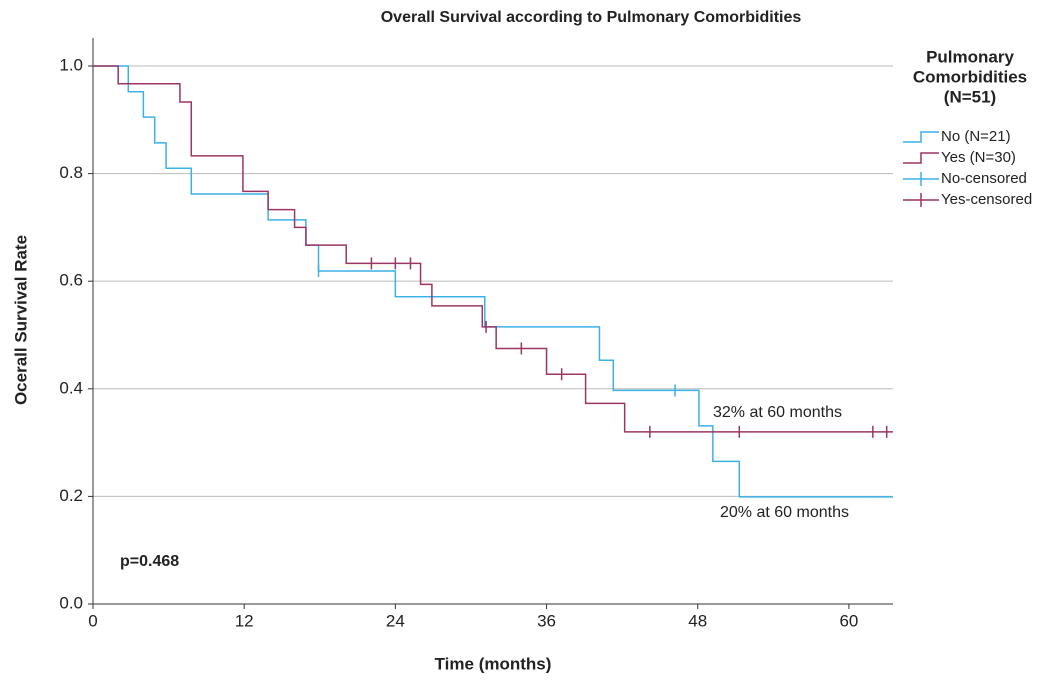  What do you see at coordinates (92, 620) in the screenshot?
I see `x-tick-label: 0` at bounding box center [92, 620].